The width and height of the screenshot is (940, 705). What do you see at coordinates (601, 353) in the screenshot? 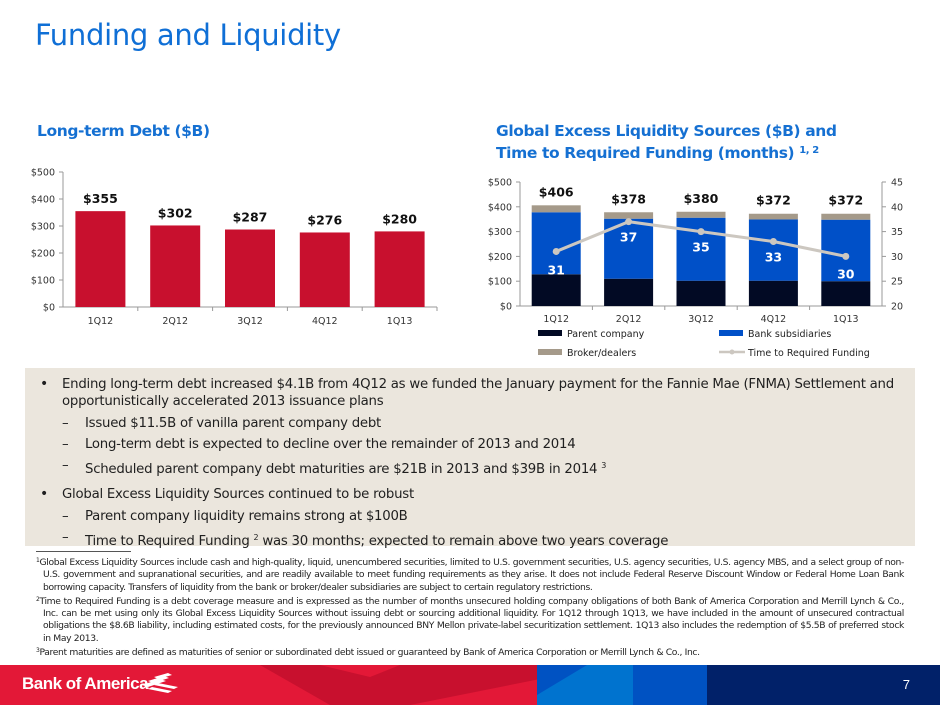
I see `legend-label: Broker/dealers` at bounding box center [601, 353].